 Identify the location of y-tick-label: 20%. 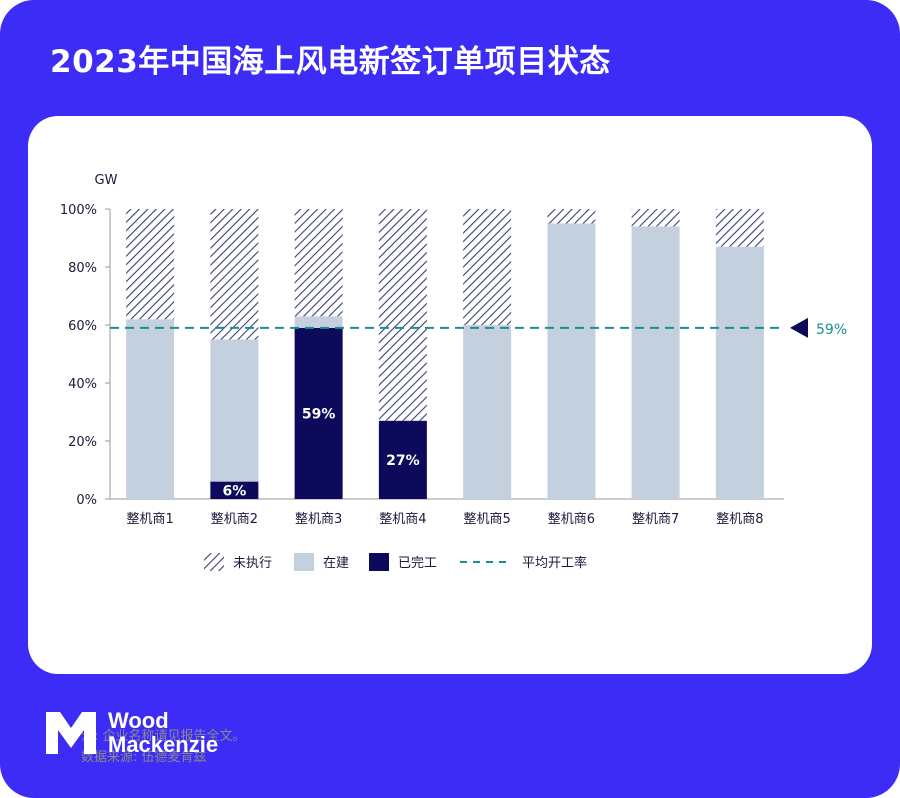
(82, 442).